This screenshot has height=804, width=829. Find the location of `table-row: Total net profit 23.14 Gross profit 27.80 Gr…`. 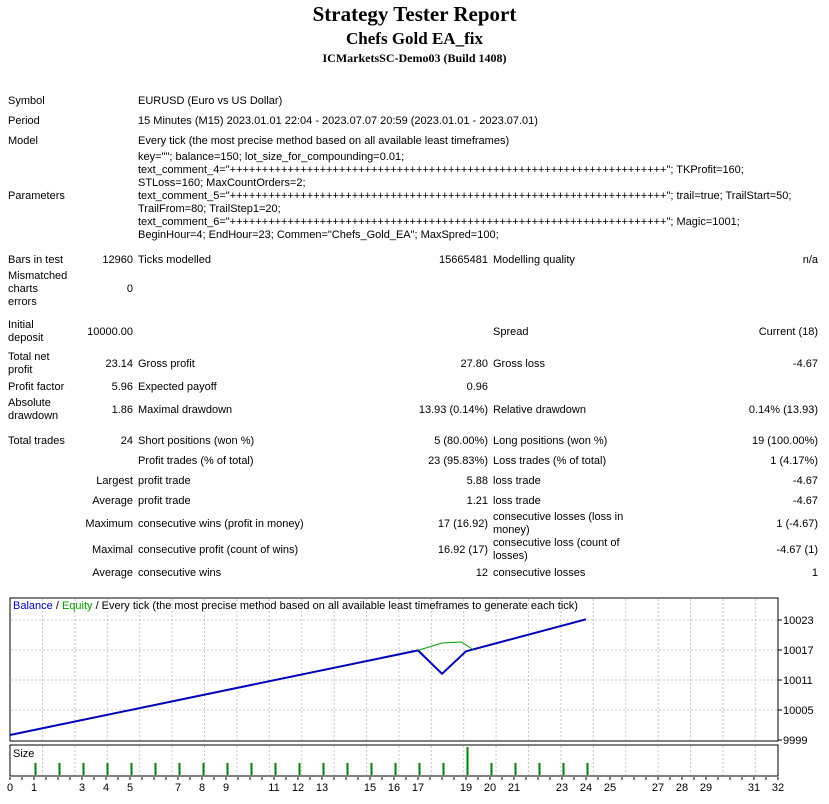

table-row: Total net profit 23.14 Gross profit 27.80 Gr… is located at coordinates (414, 364).